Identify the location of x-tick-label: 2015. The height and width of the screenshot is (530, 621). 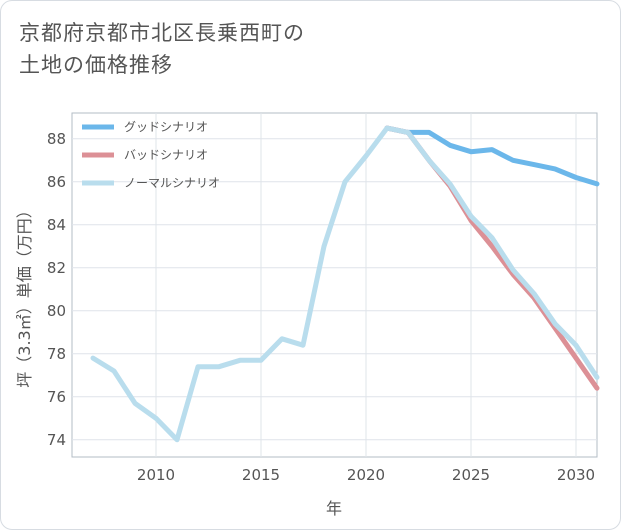
(261, 475).